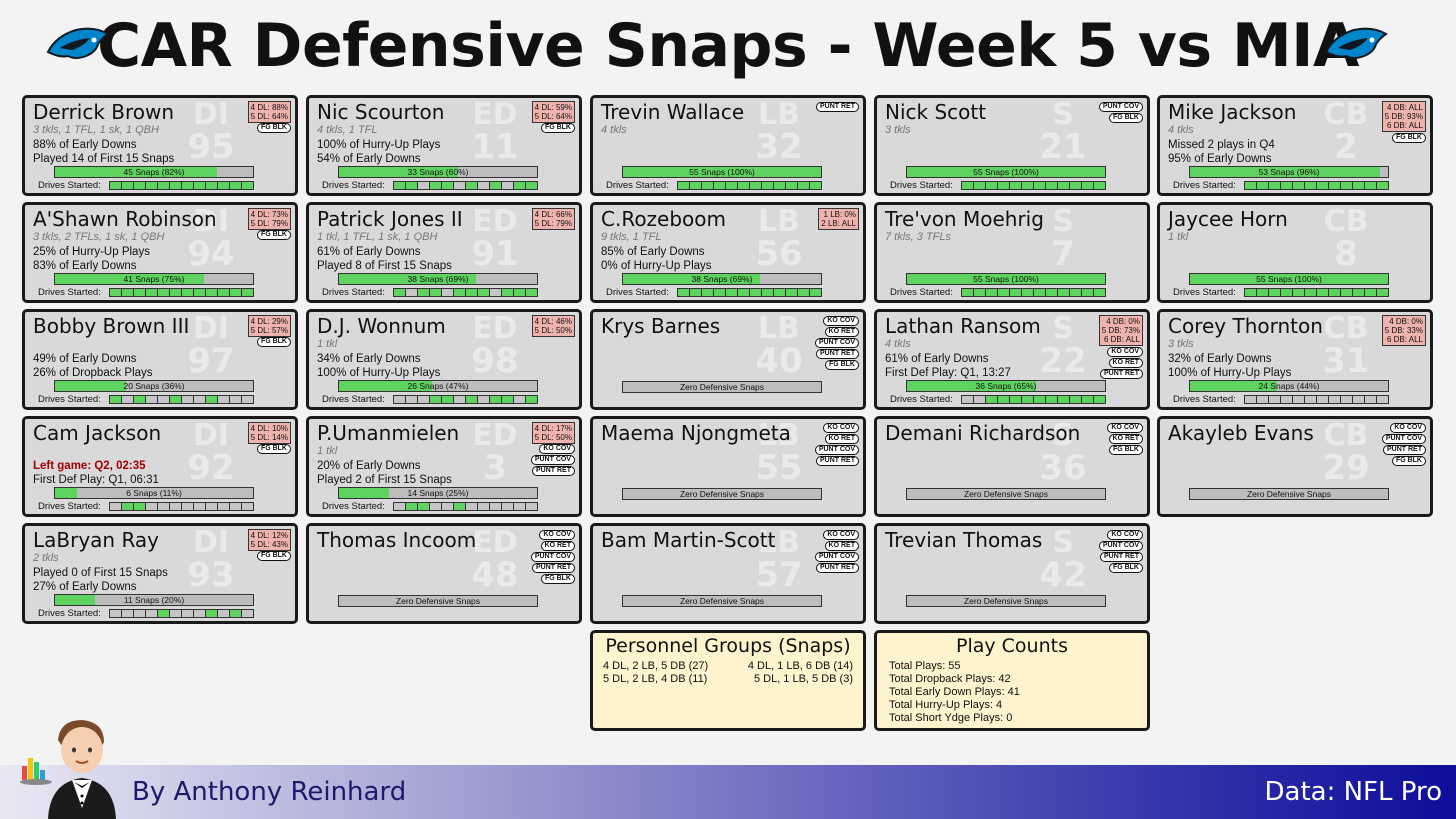  I want to click on player-name: Jaycee Horn, so click(1228, 219).